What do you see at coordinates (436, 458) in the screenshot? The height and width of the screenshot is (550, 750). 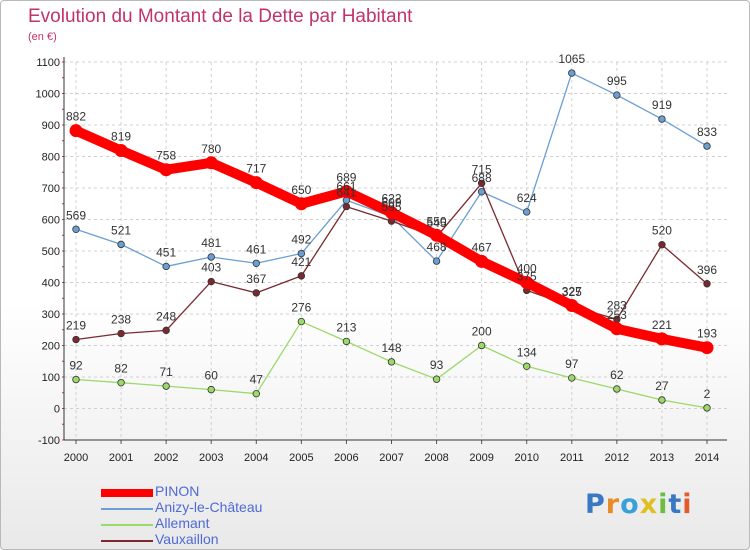 I see `x-tick-label: 2008` at bounding box center [436, 458].